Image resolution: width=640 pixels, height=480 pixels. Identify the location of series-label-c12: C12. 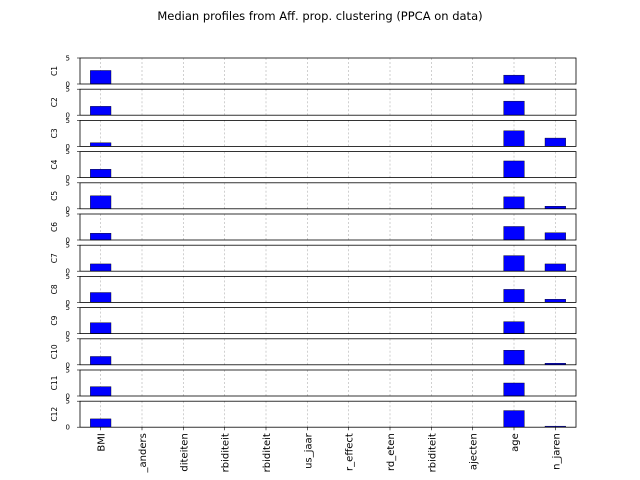
(54, 414).